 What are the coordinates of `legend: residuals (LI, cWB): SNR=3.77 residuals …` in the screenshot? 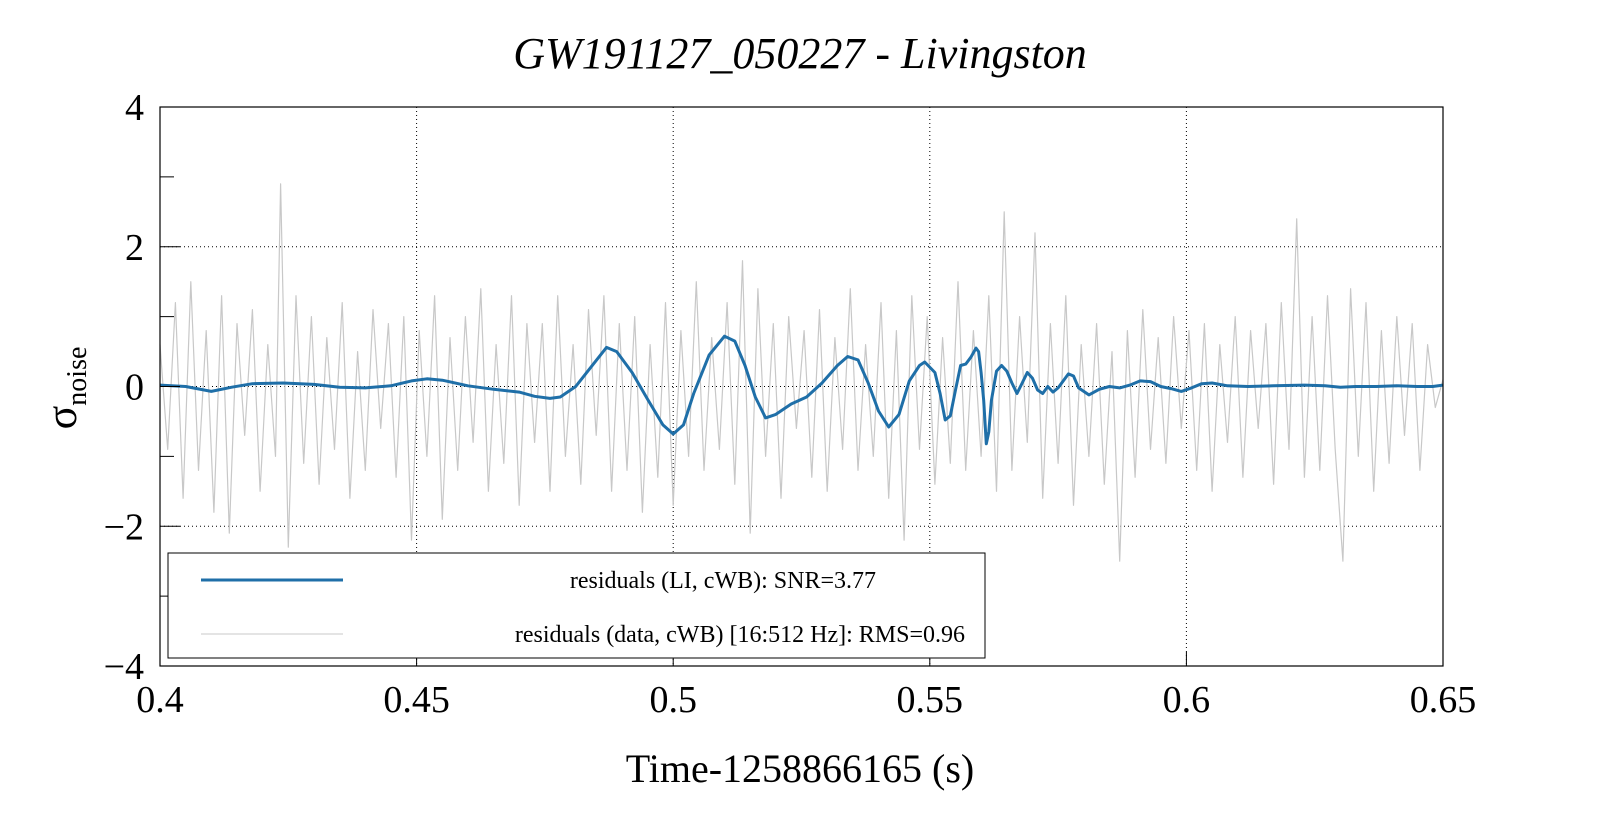 It's located at (576, 605).